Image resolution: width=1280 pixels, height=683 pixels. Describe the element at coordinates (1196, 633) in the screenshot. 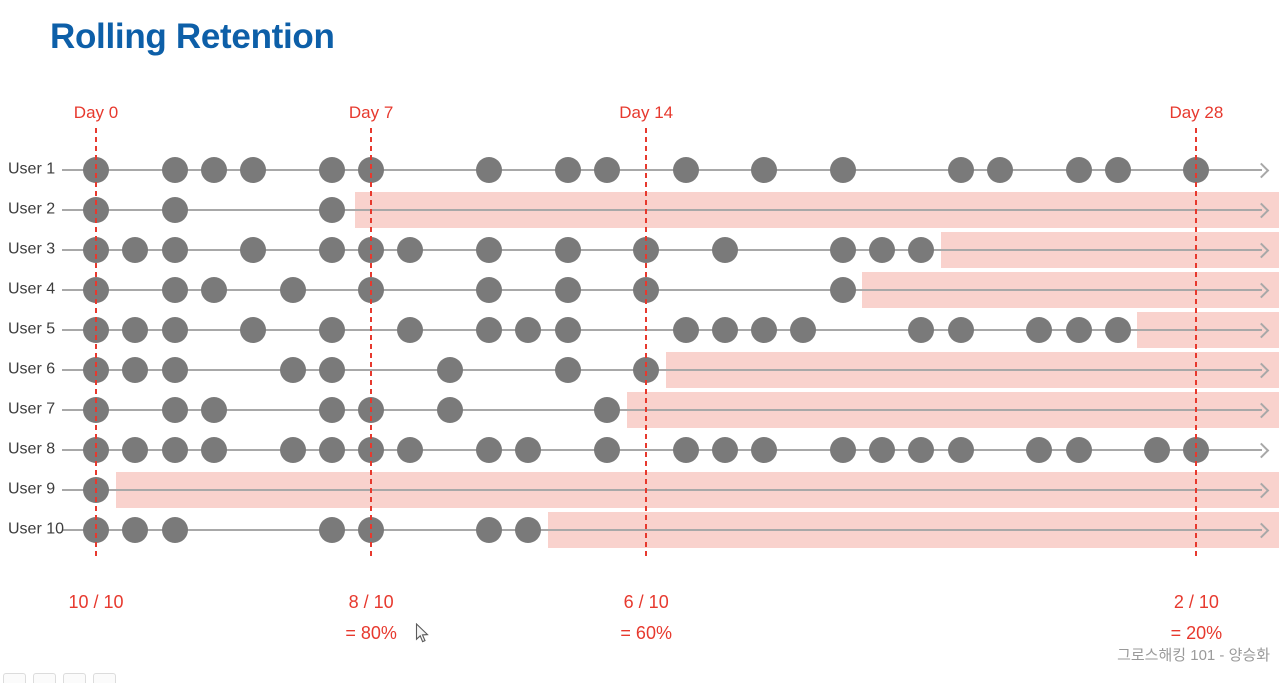

I see `retention-percent: = 20%` at that location.